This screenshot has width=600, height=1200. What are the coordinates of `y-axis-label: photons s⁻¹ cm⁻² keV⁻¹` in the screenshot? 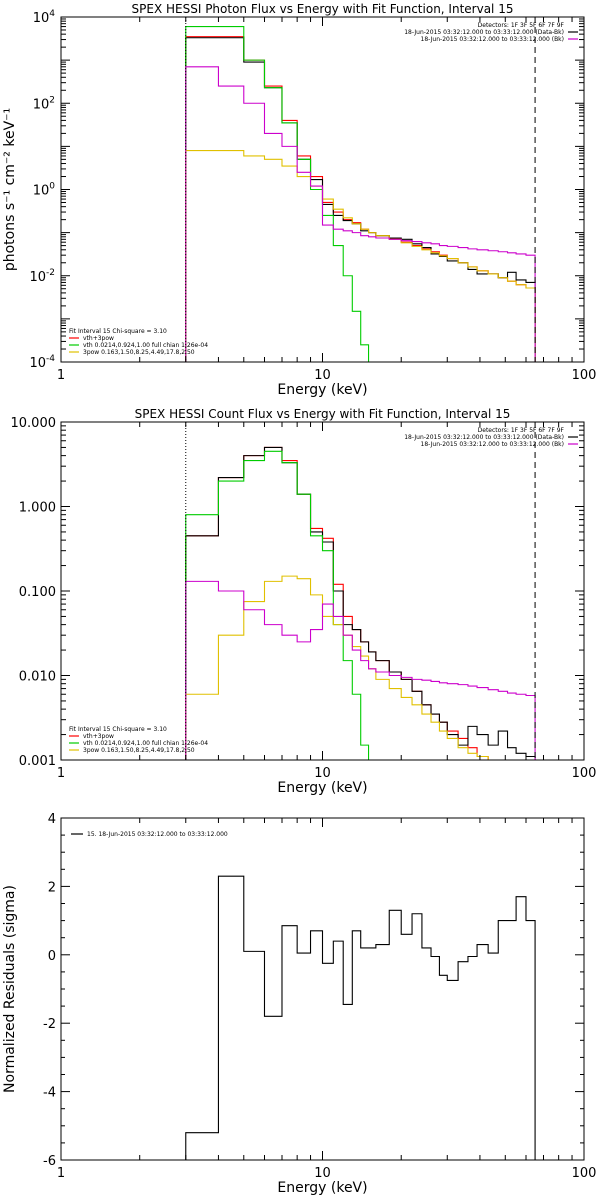 It's located at (10, 189).